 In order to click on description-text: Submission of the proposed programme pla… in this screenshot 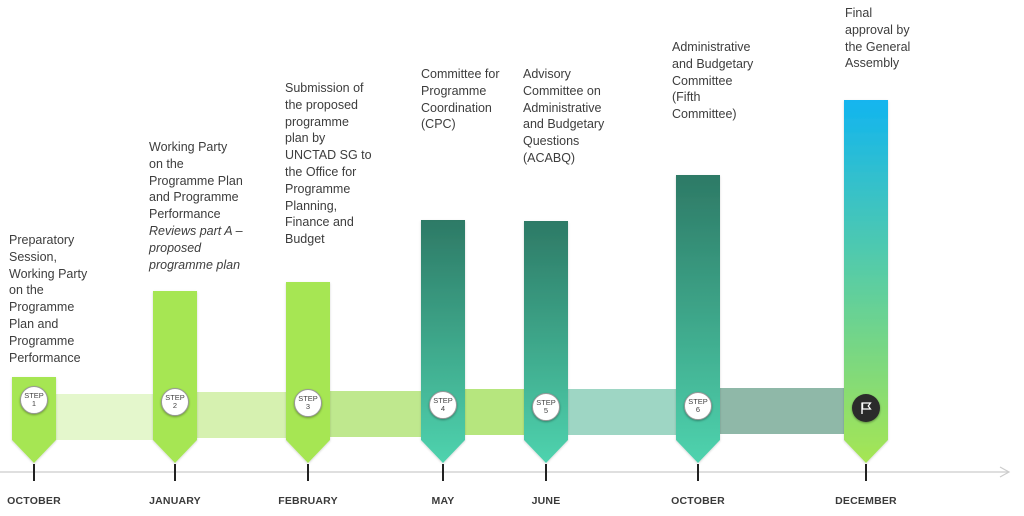, I will do `click(328, 164)`.